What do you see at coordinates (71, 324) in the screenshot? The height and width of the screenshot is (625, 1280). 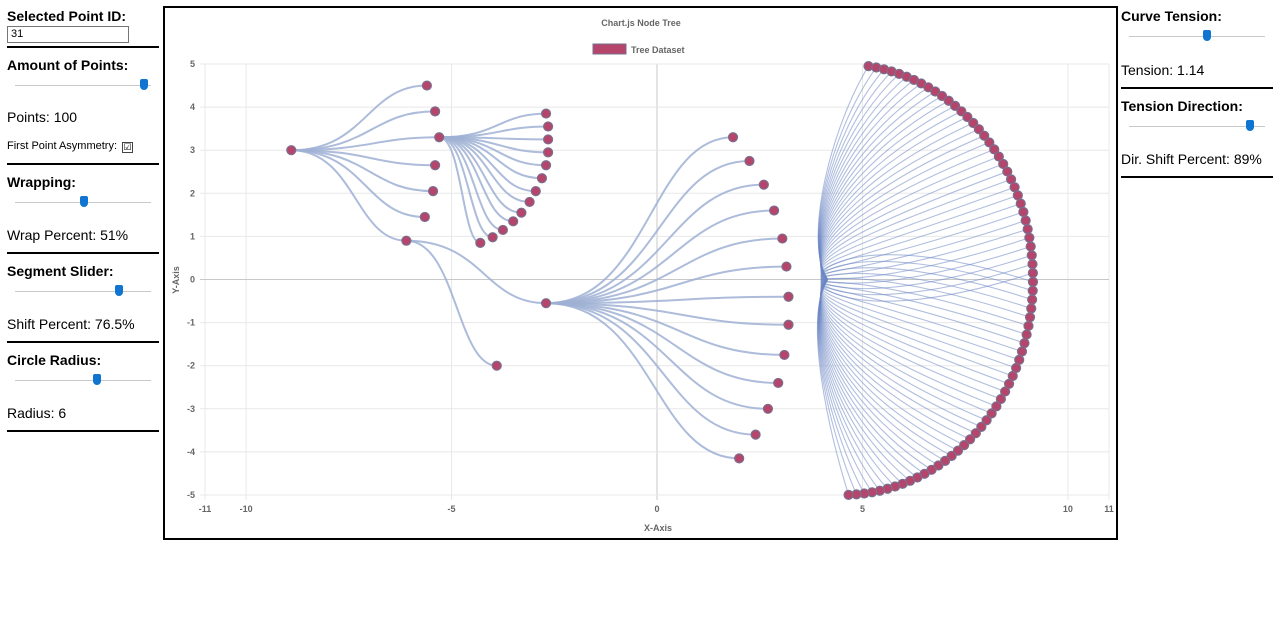 I see `shift-percent-value: Shift Percent: 76.5%` at bounding box center [71, 324].